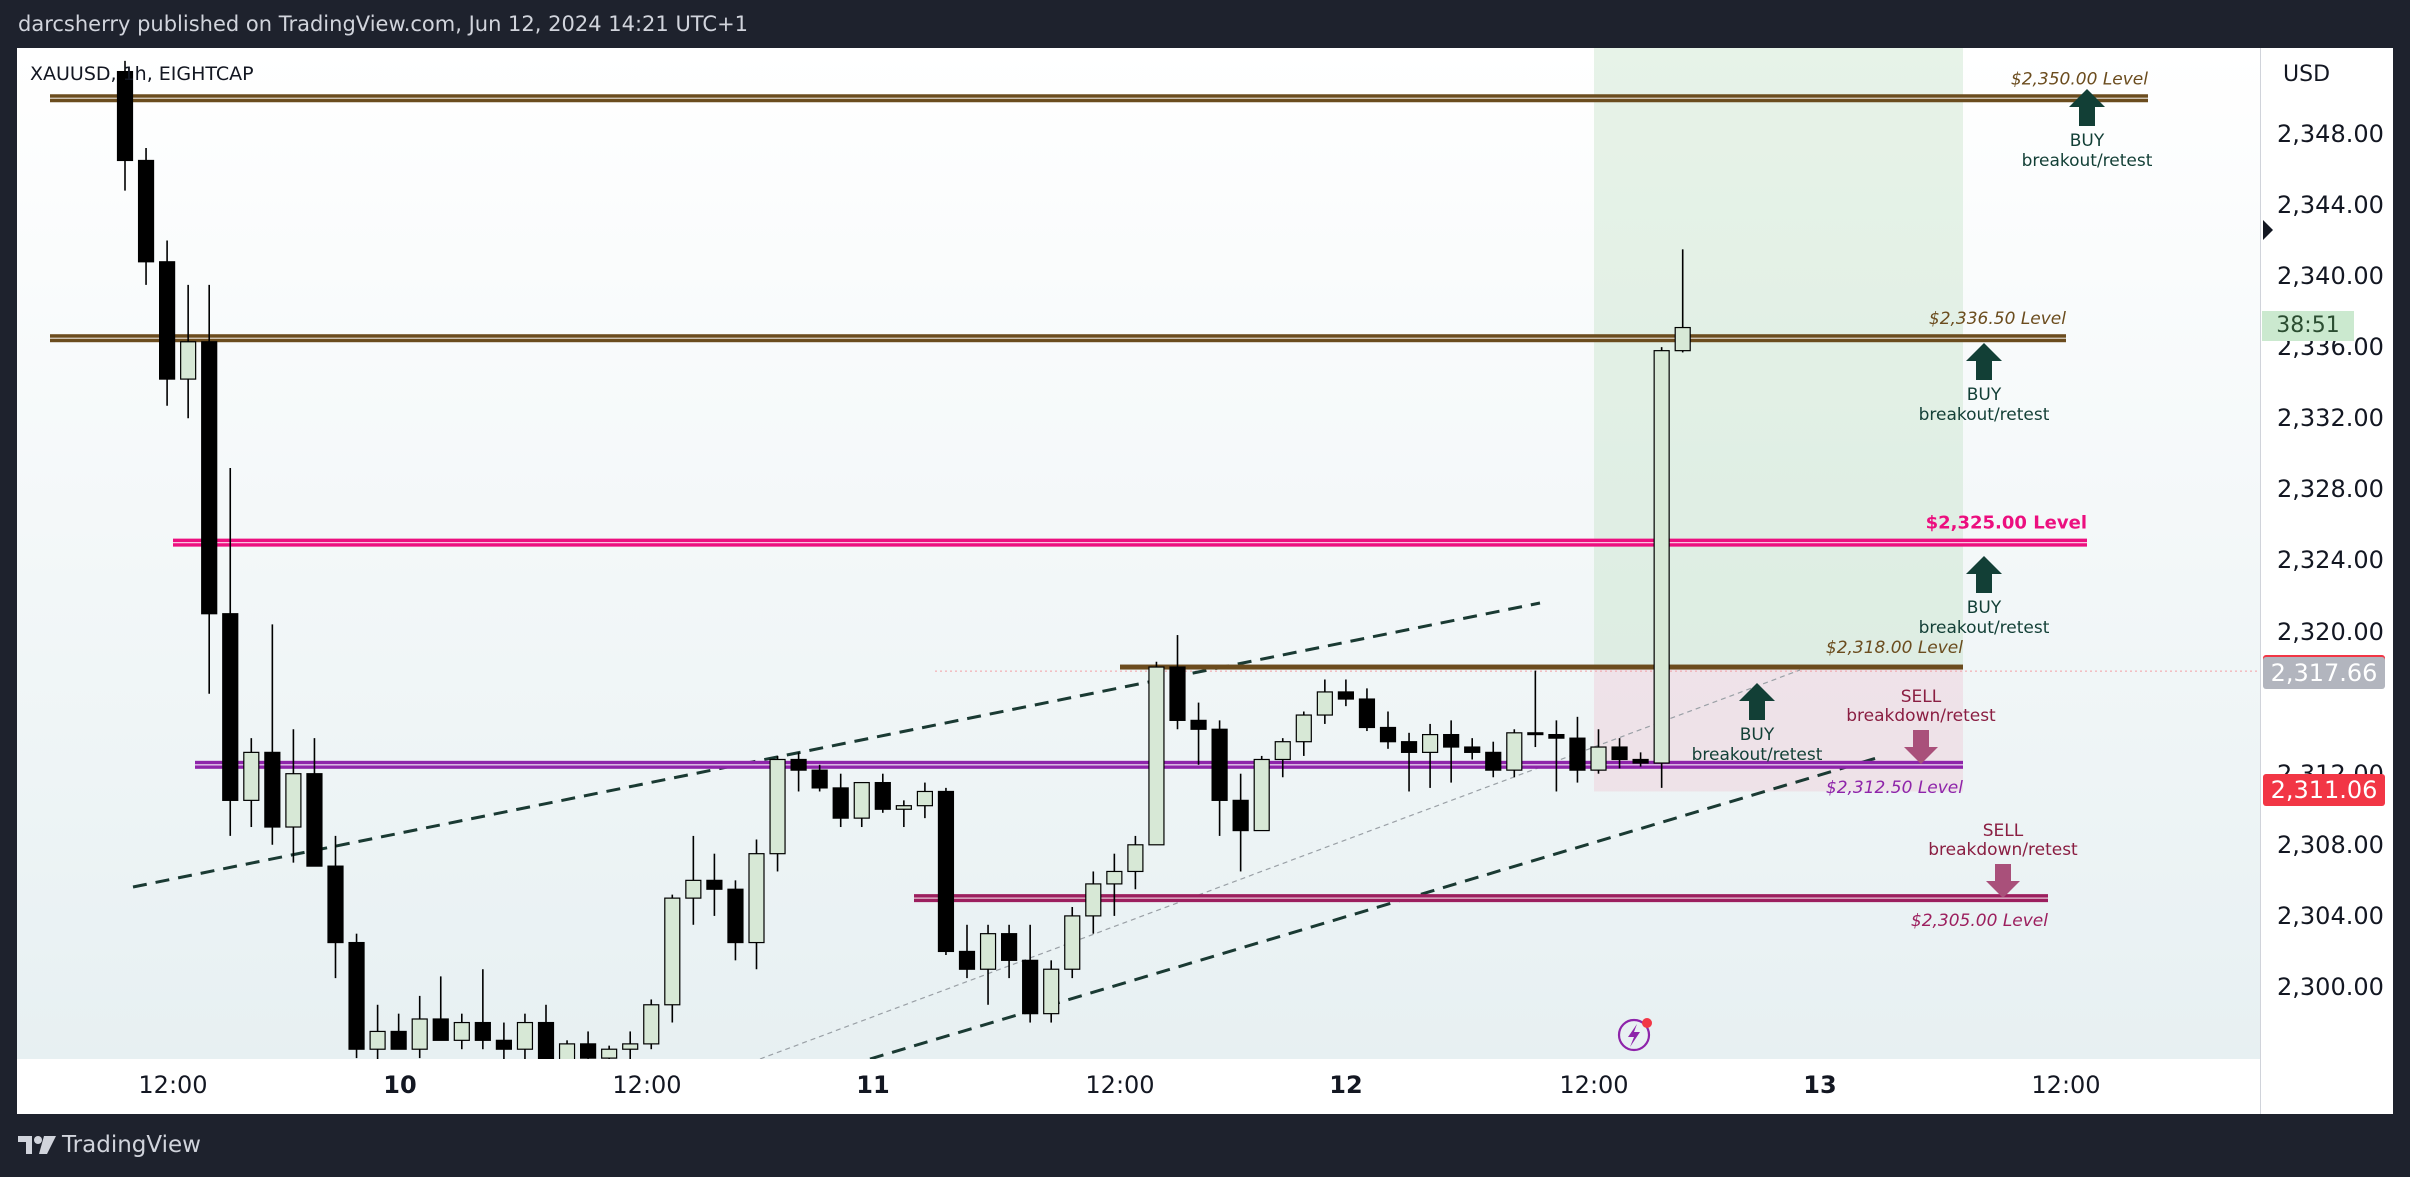 The height and width of the screenshot is (1177, 2410). I want to click on y-tick-label: 2,348.00, so click(2330, 133).